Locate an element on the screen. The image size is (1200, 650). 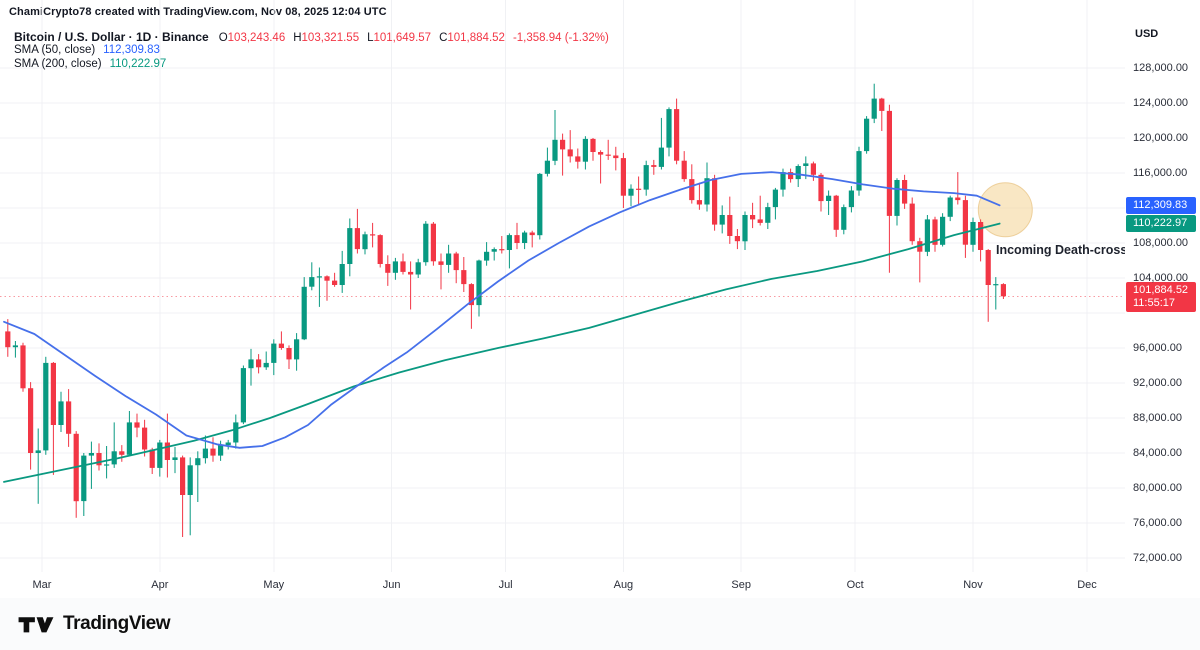
low-value: L101,649.57 is located at coordinates (399, 38).